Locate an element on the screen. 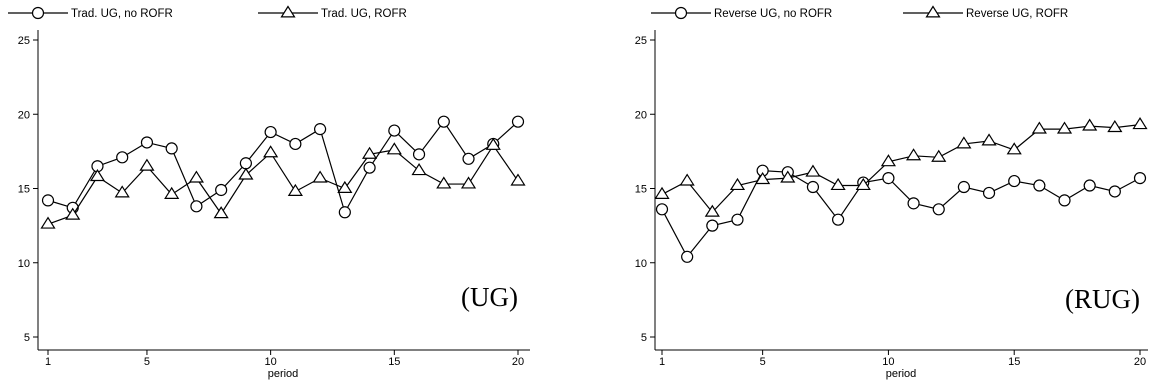  legend-label: Reverse UG, no ROFR is located at coordinates (773, 14).